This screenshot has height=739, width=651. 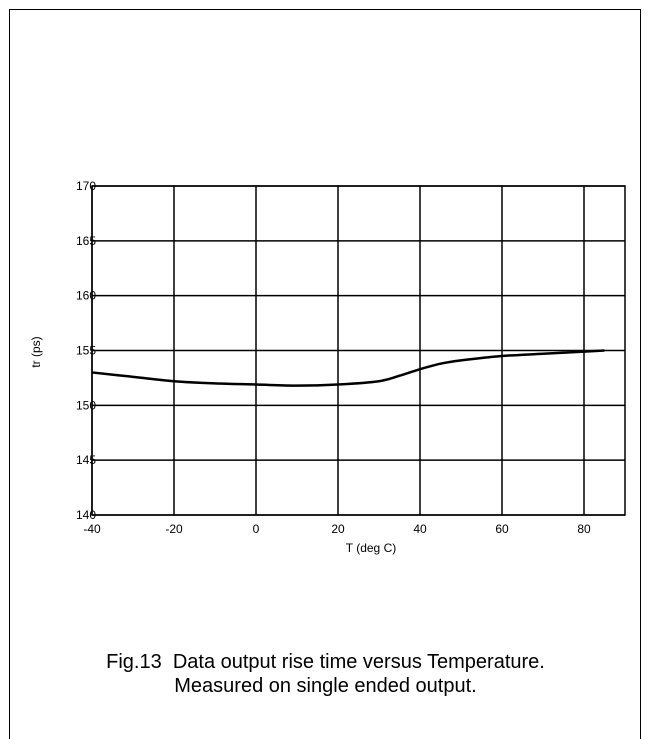 What do you see at coordinates (86, 186) in the screenshot?
I see `y-tick-label: 170` at bounding box center [86, 186].